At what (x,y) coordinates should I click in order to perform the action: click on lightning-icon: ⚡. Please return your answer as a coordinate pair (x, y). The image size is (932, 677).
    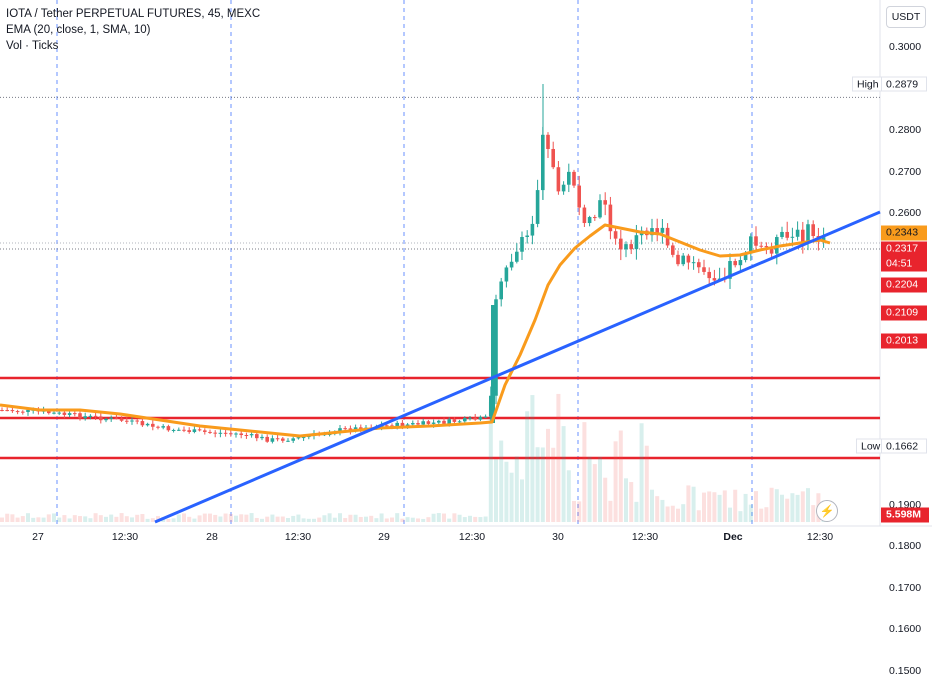
    Looking at the image, I should click on (827, 511).